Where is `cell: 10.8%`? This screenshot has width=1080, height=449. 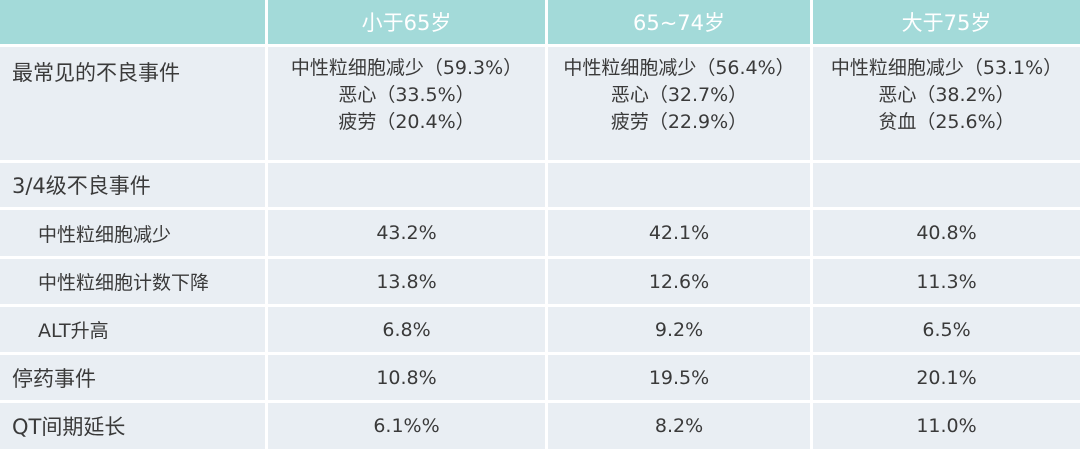
cell: 10.8% is located at coordinates (406, 377).